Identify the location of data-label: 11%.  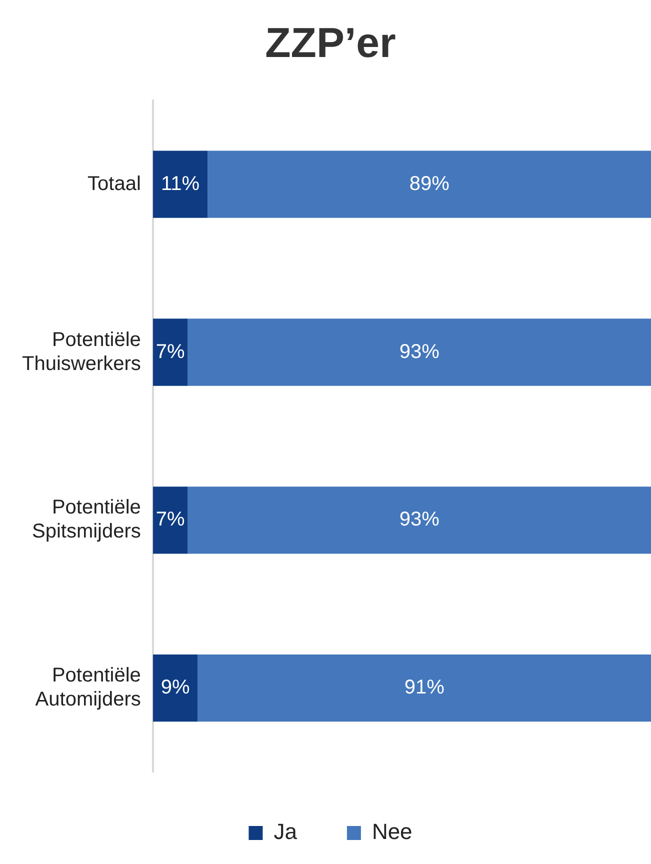
(180, 183).